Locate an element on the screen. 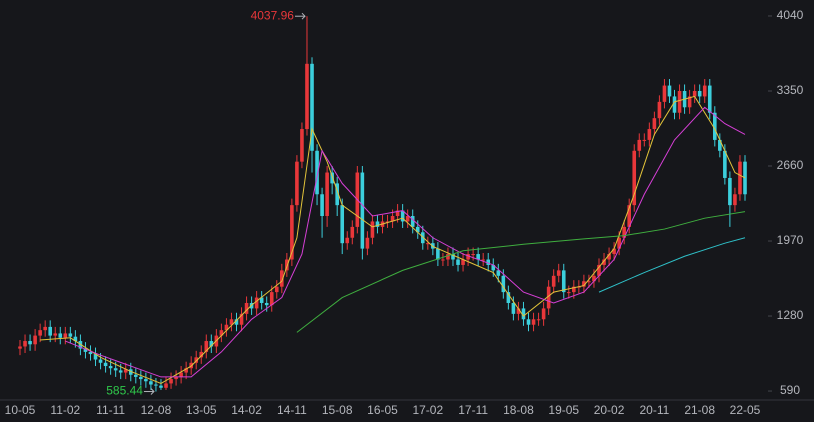  x-tick-label: 21-08 is located at coordinates (699, 410).